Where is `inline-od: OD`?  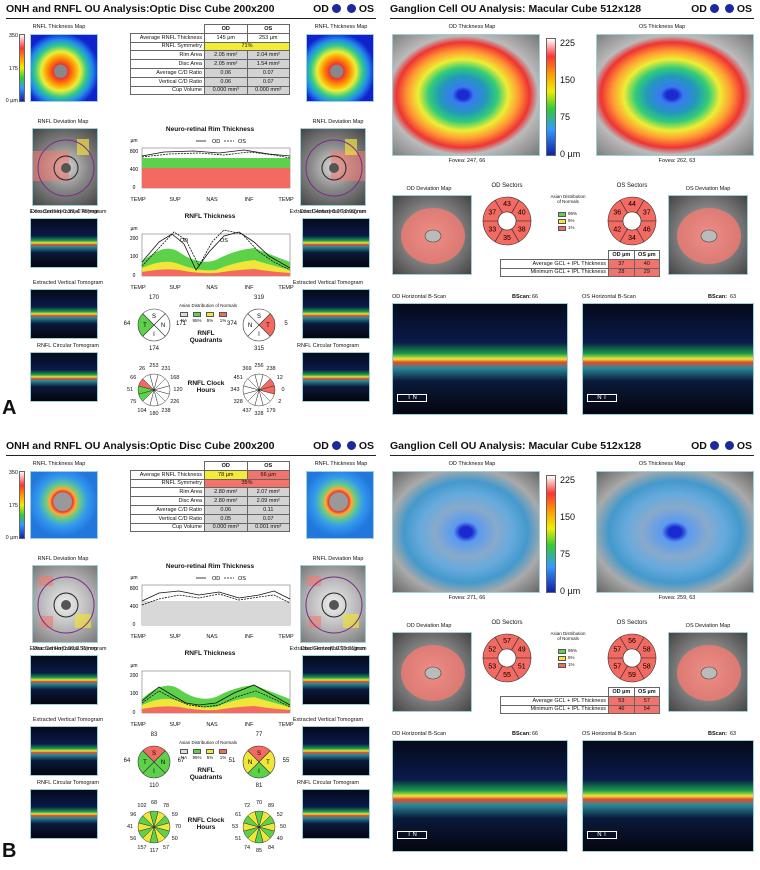
inline-od: OD is located at coordinates (184, 241).